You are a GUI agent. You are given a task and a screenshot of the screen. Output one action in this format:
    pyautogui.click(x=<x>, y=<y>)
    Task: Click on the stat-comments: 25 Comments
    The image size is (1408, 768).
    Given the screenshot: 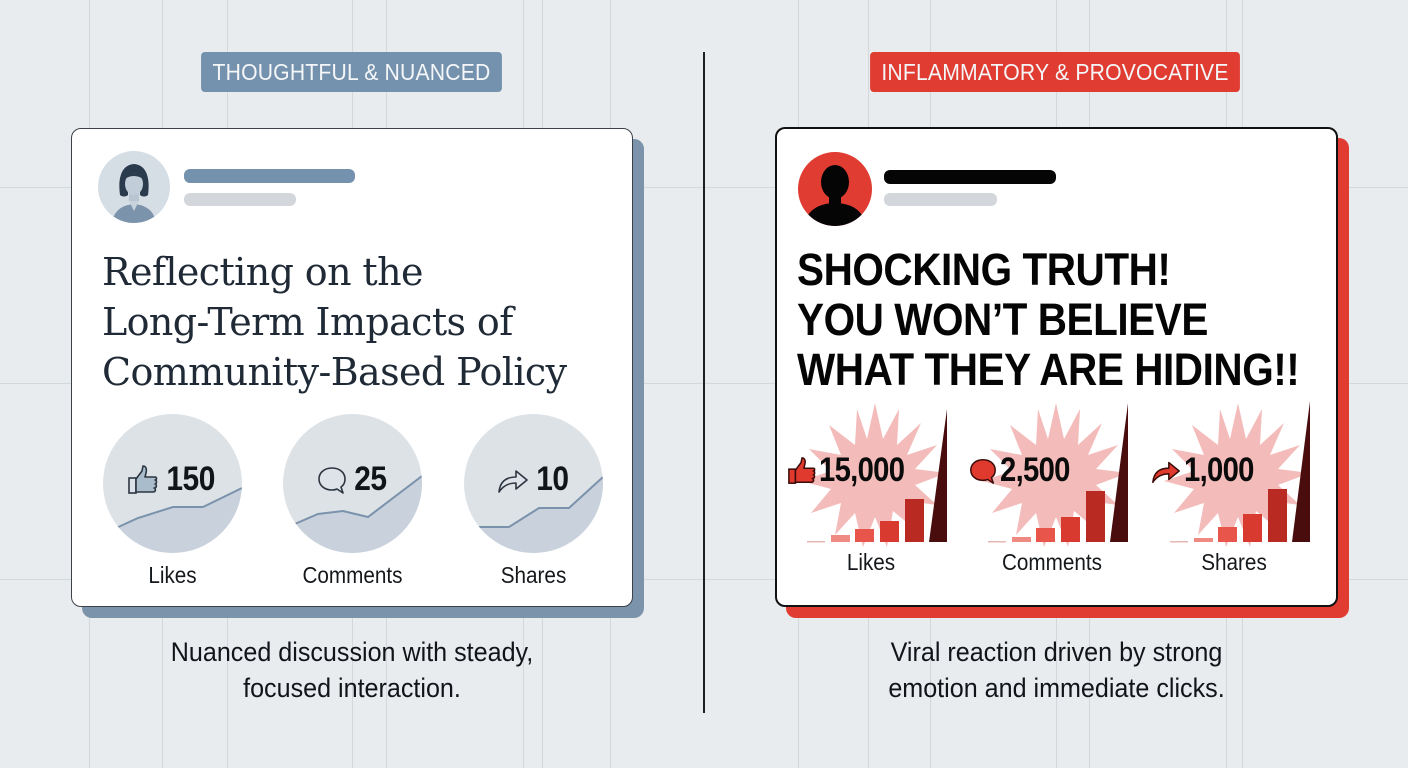 What is the action you would take?
    pyautogui.click(x=353, y=509)
    